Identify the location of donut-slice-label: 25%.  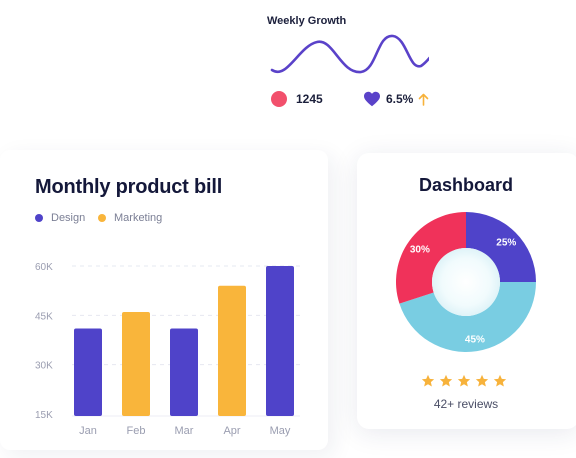
(506, 243).